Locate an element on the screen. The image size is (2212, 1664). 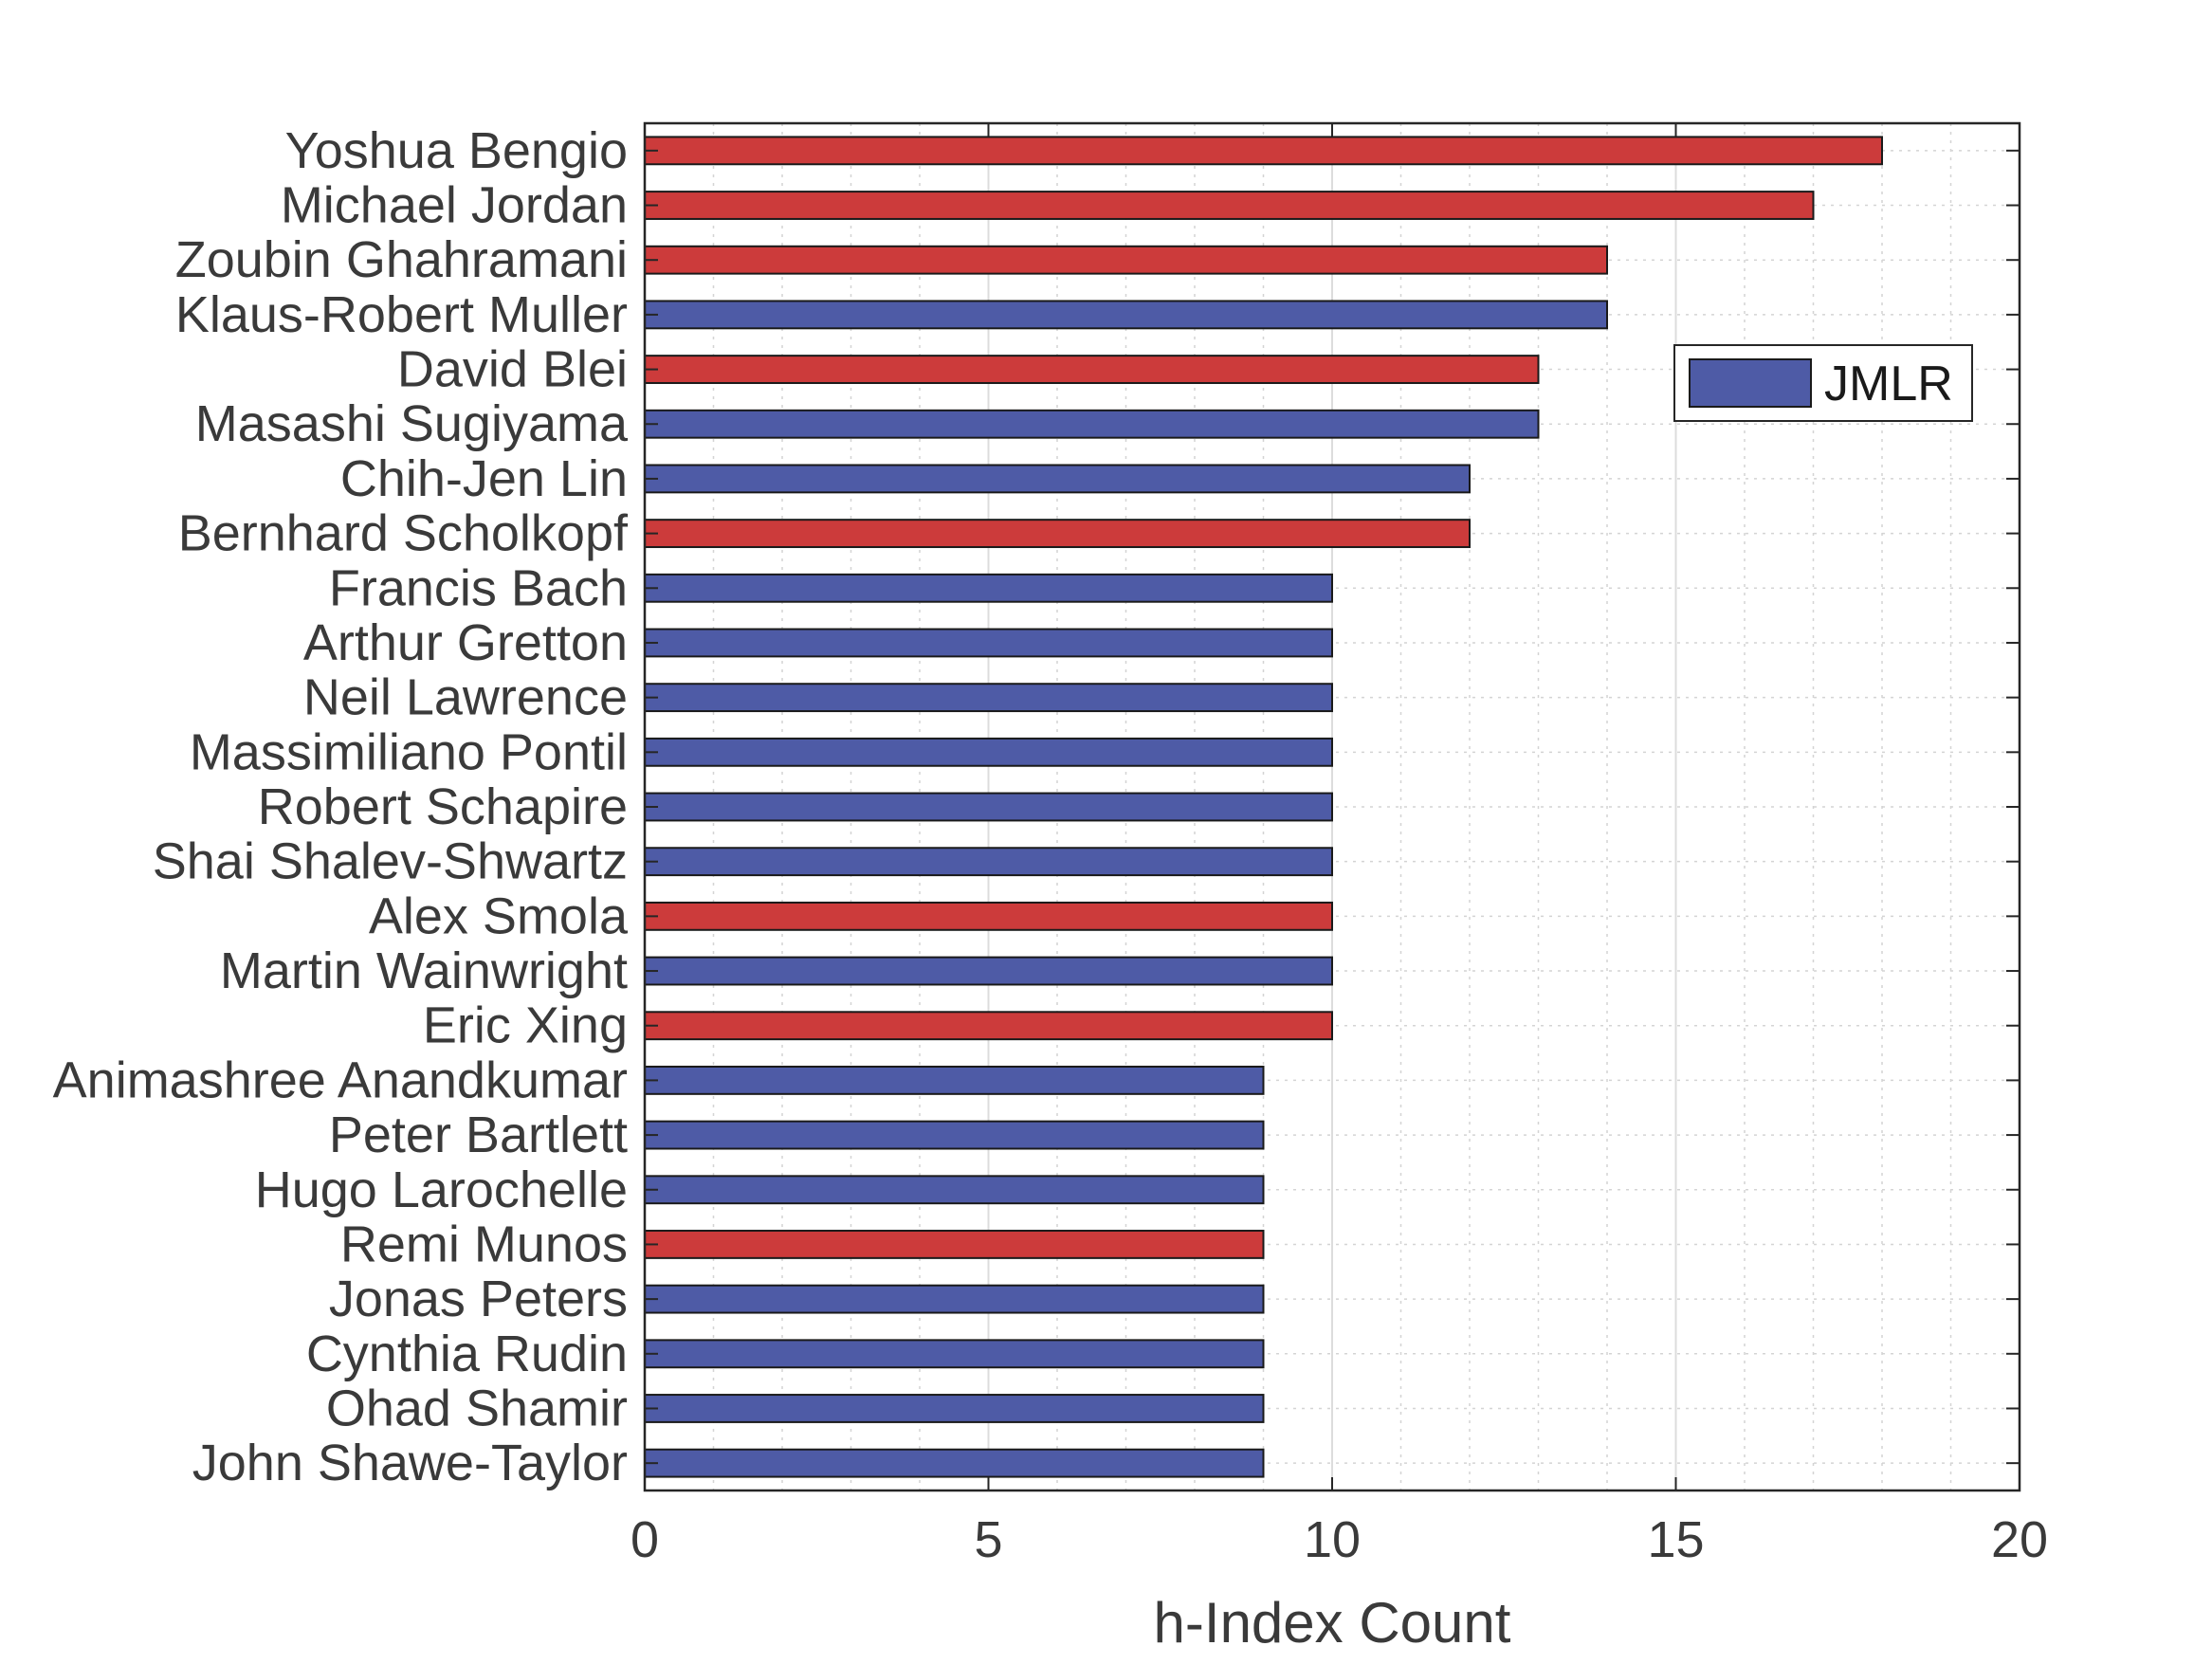
bar-robert-schapire is located at coordinates (988, 807).